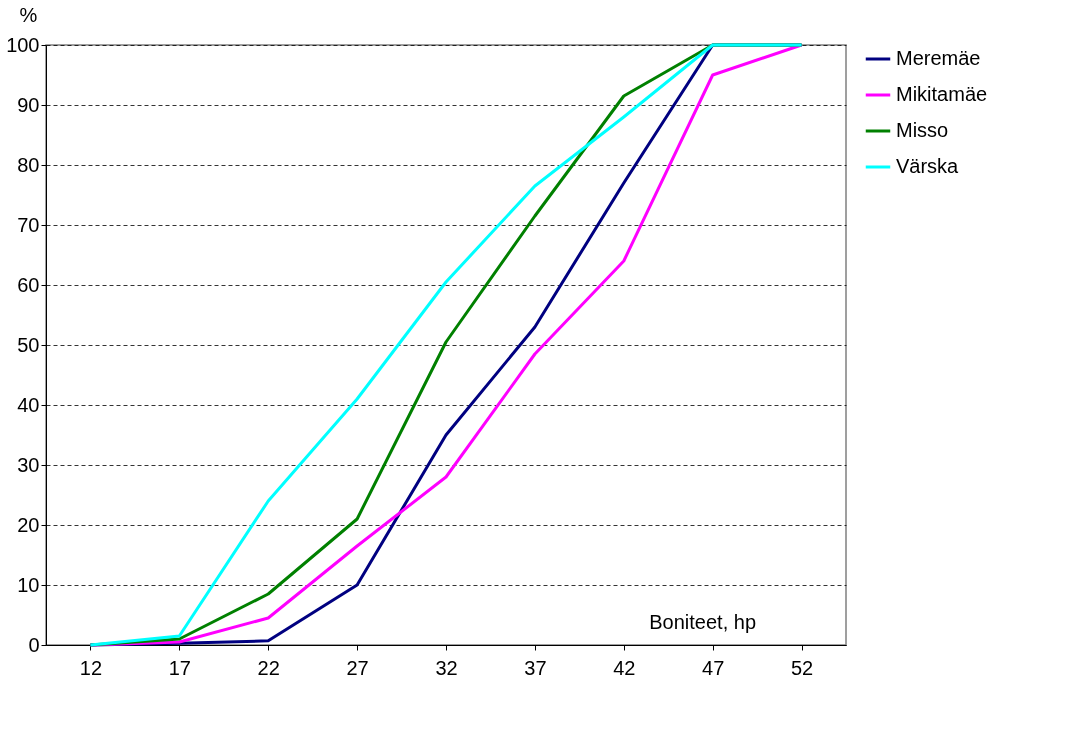  What do you see at coordinates (28, 284) in the screenshot?
I see `y-tick-label: 60` at bounding box center [28, 284].